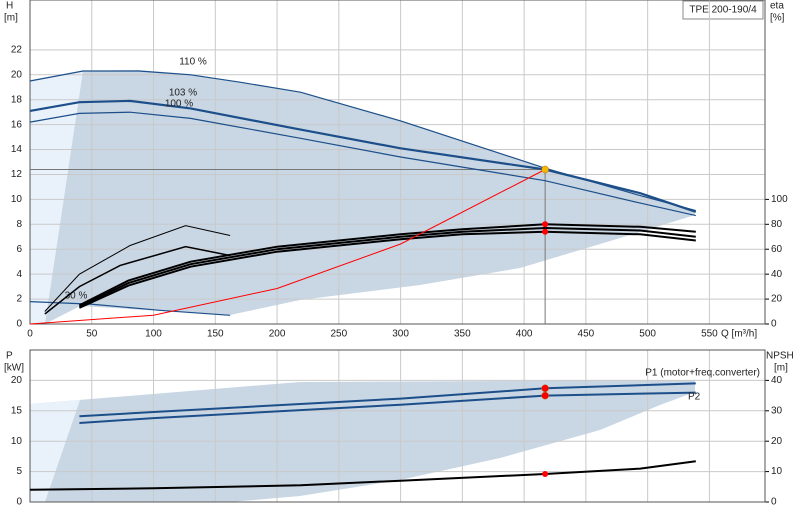 Image resolution: width=800 pixels, height=520 pixels. Describe the element at coordinates (277, 334) in the screenshot. I see `x-tick-label: 200` at that location.